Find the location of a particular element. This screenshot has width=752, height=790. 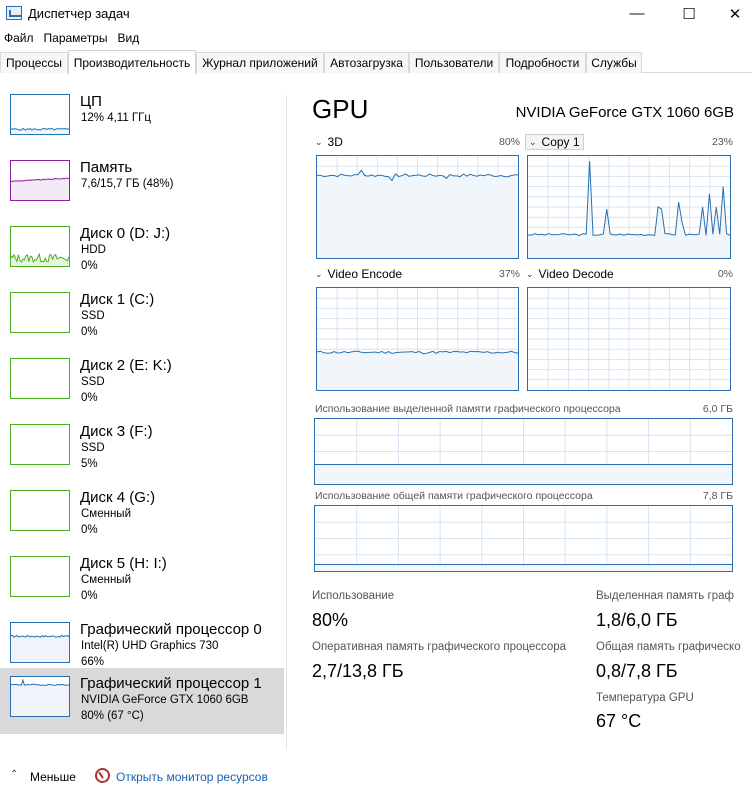

resource-item-disk-1: Диск 1 (C:) SSD 0% is located at coordinates (142, 317).